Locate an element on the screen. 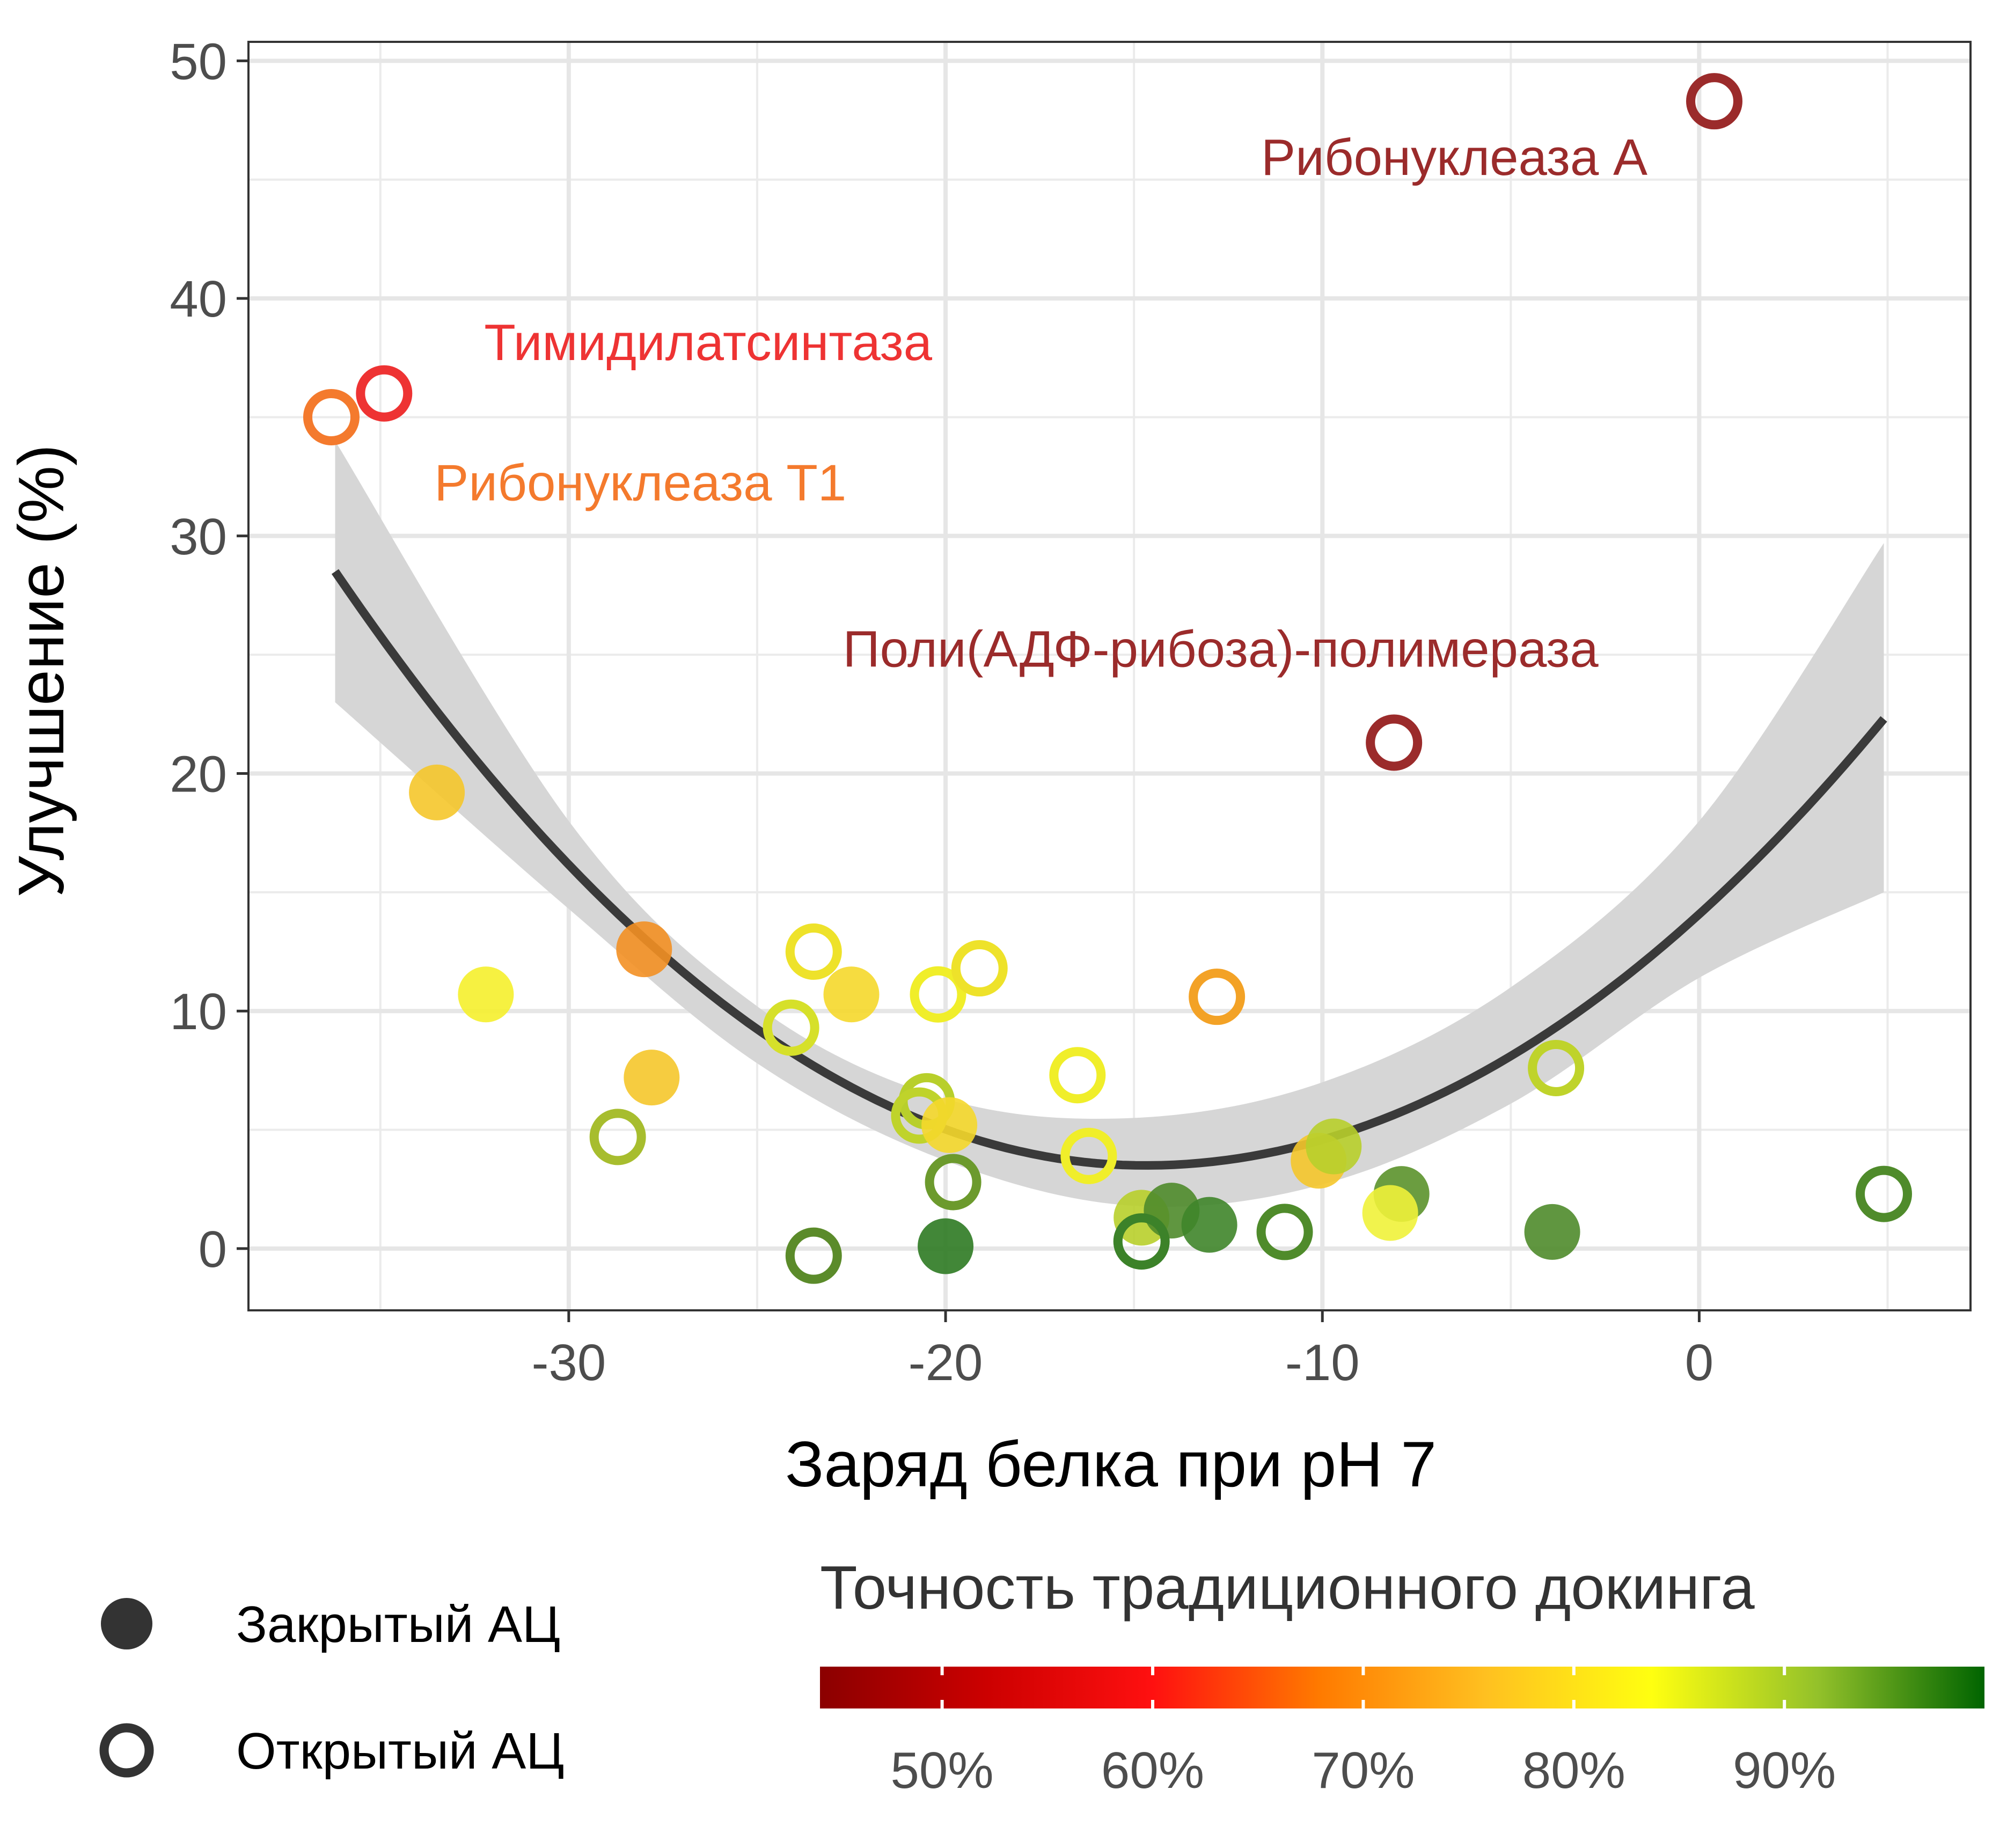  annotation-label: Поли(АДФ-рибоза)-полимераза is located at coordinates (1221, 649).